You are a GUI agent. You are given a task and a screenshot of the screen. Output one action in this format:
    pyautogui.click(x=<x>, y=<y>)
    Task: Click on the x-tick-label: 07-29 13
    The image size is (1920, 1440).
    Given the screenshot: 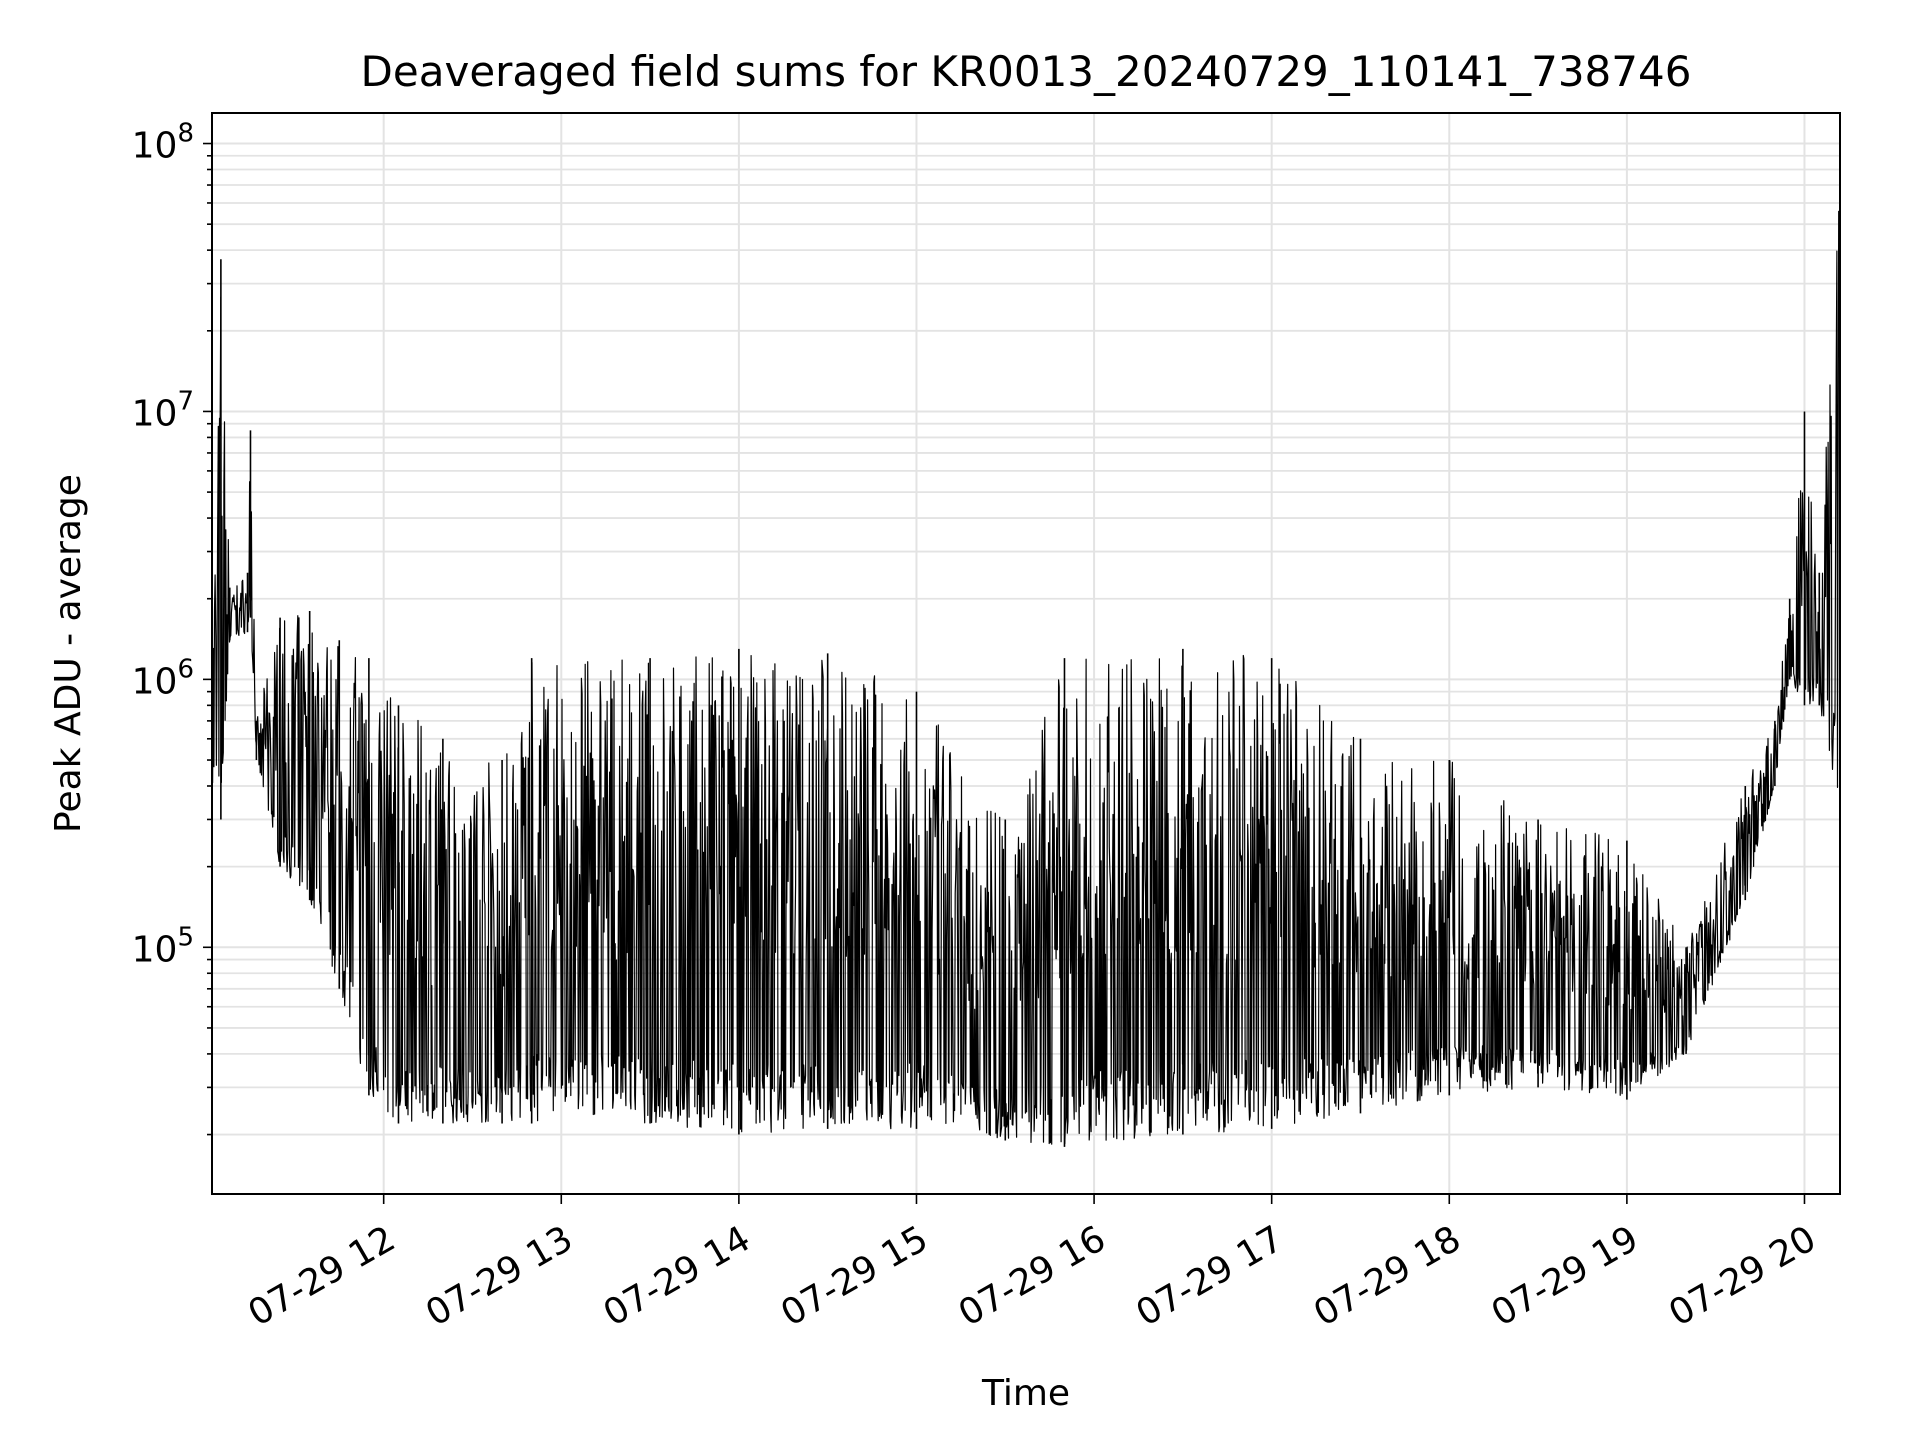 What is the action you would take?
    pyautogui.click(x=499, y=1276)
    